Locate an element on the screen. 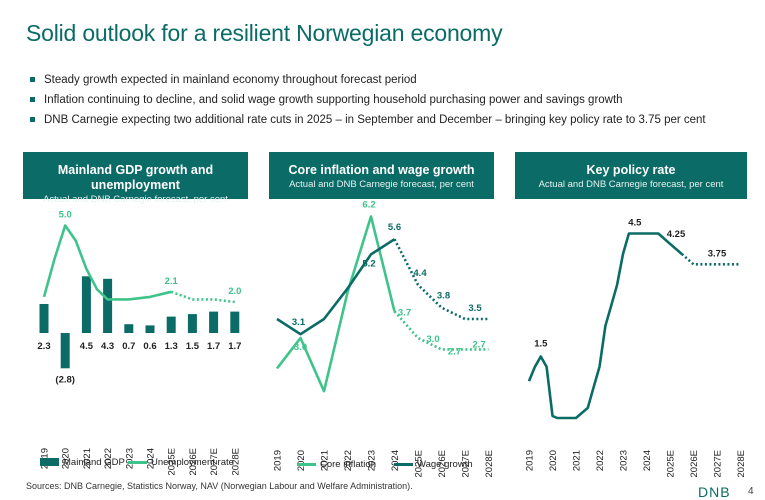 This screenshot has width=765, height=500. policy-panel-title: Key policy rate is located at coordinates (631, 170).